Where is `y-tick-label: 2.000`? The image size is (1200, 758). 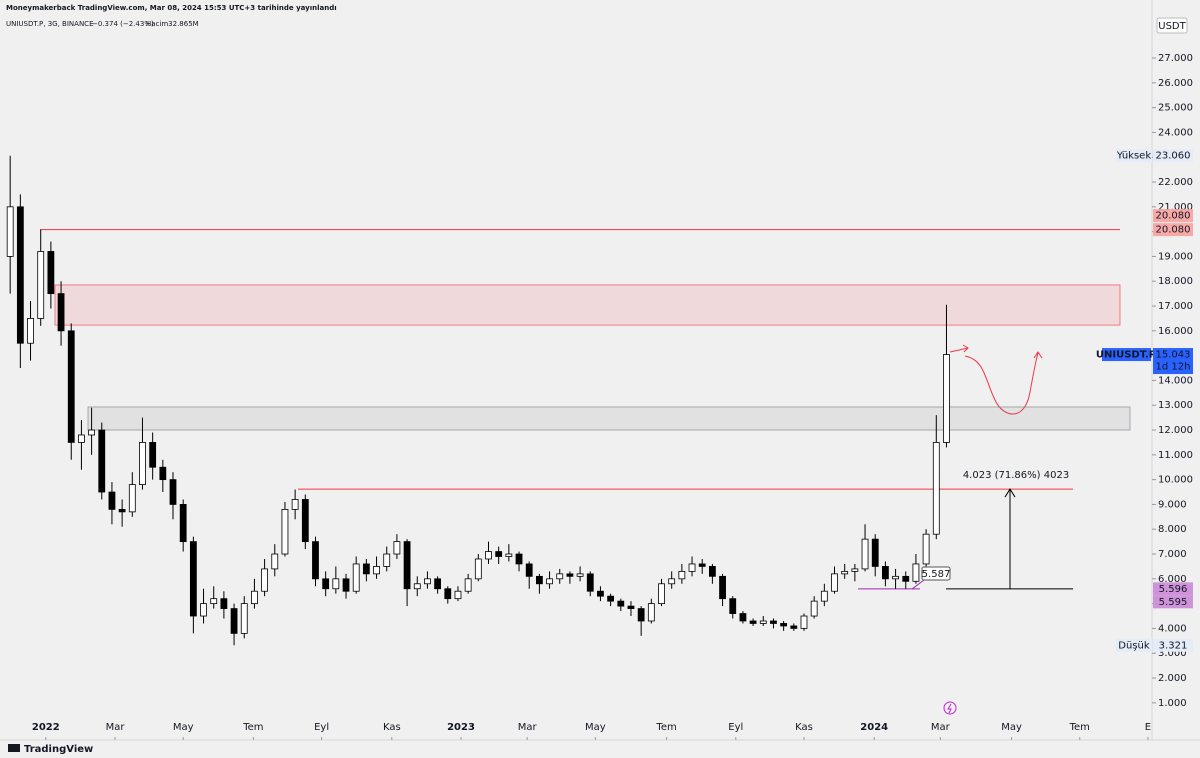
y-tick-label: 2.000 is located at coordinates (1172, 678).